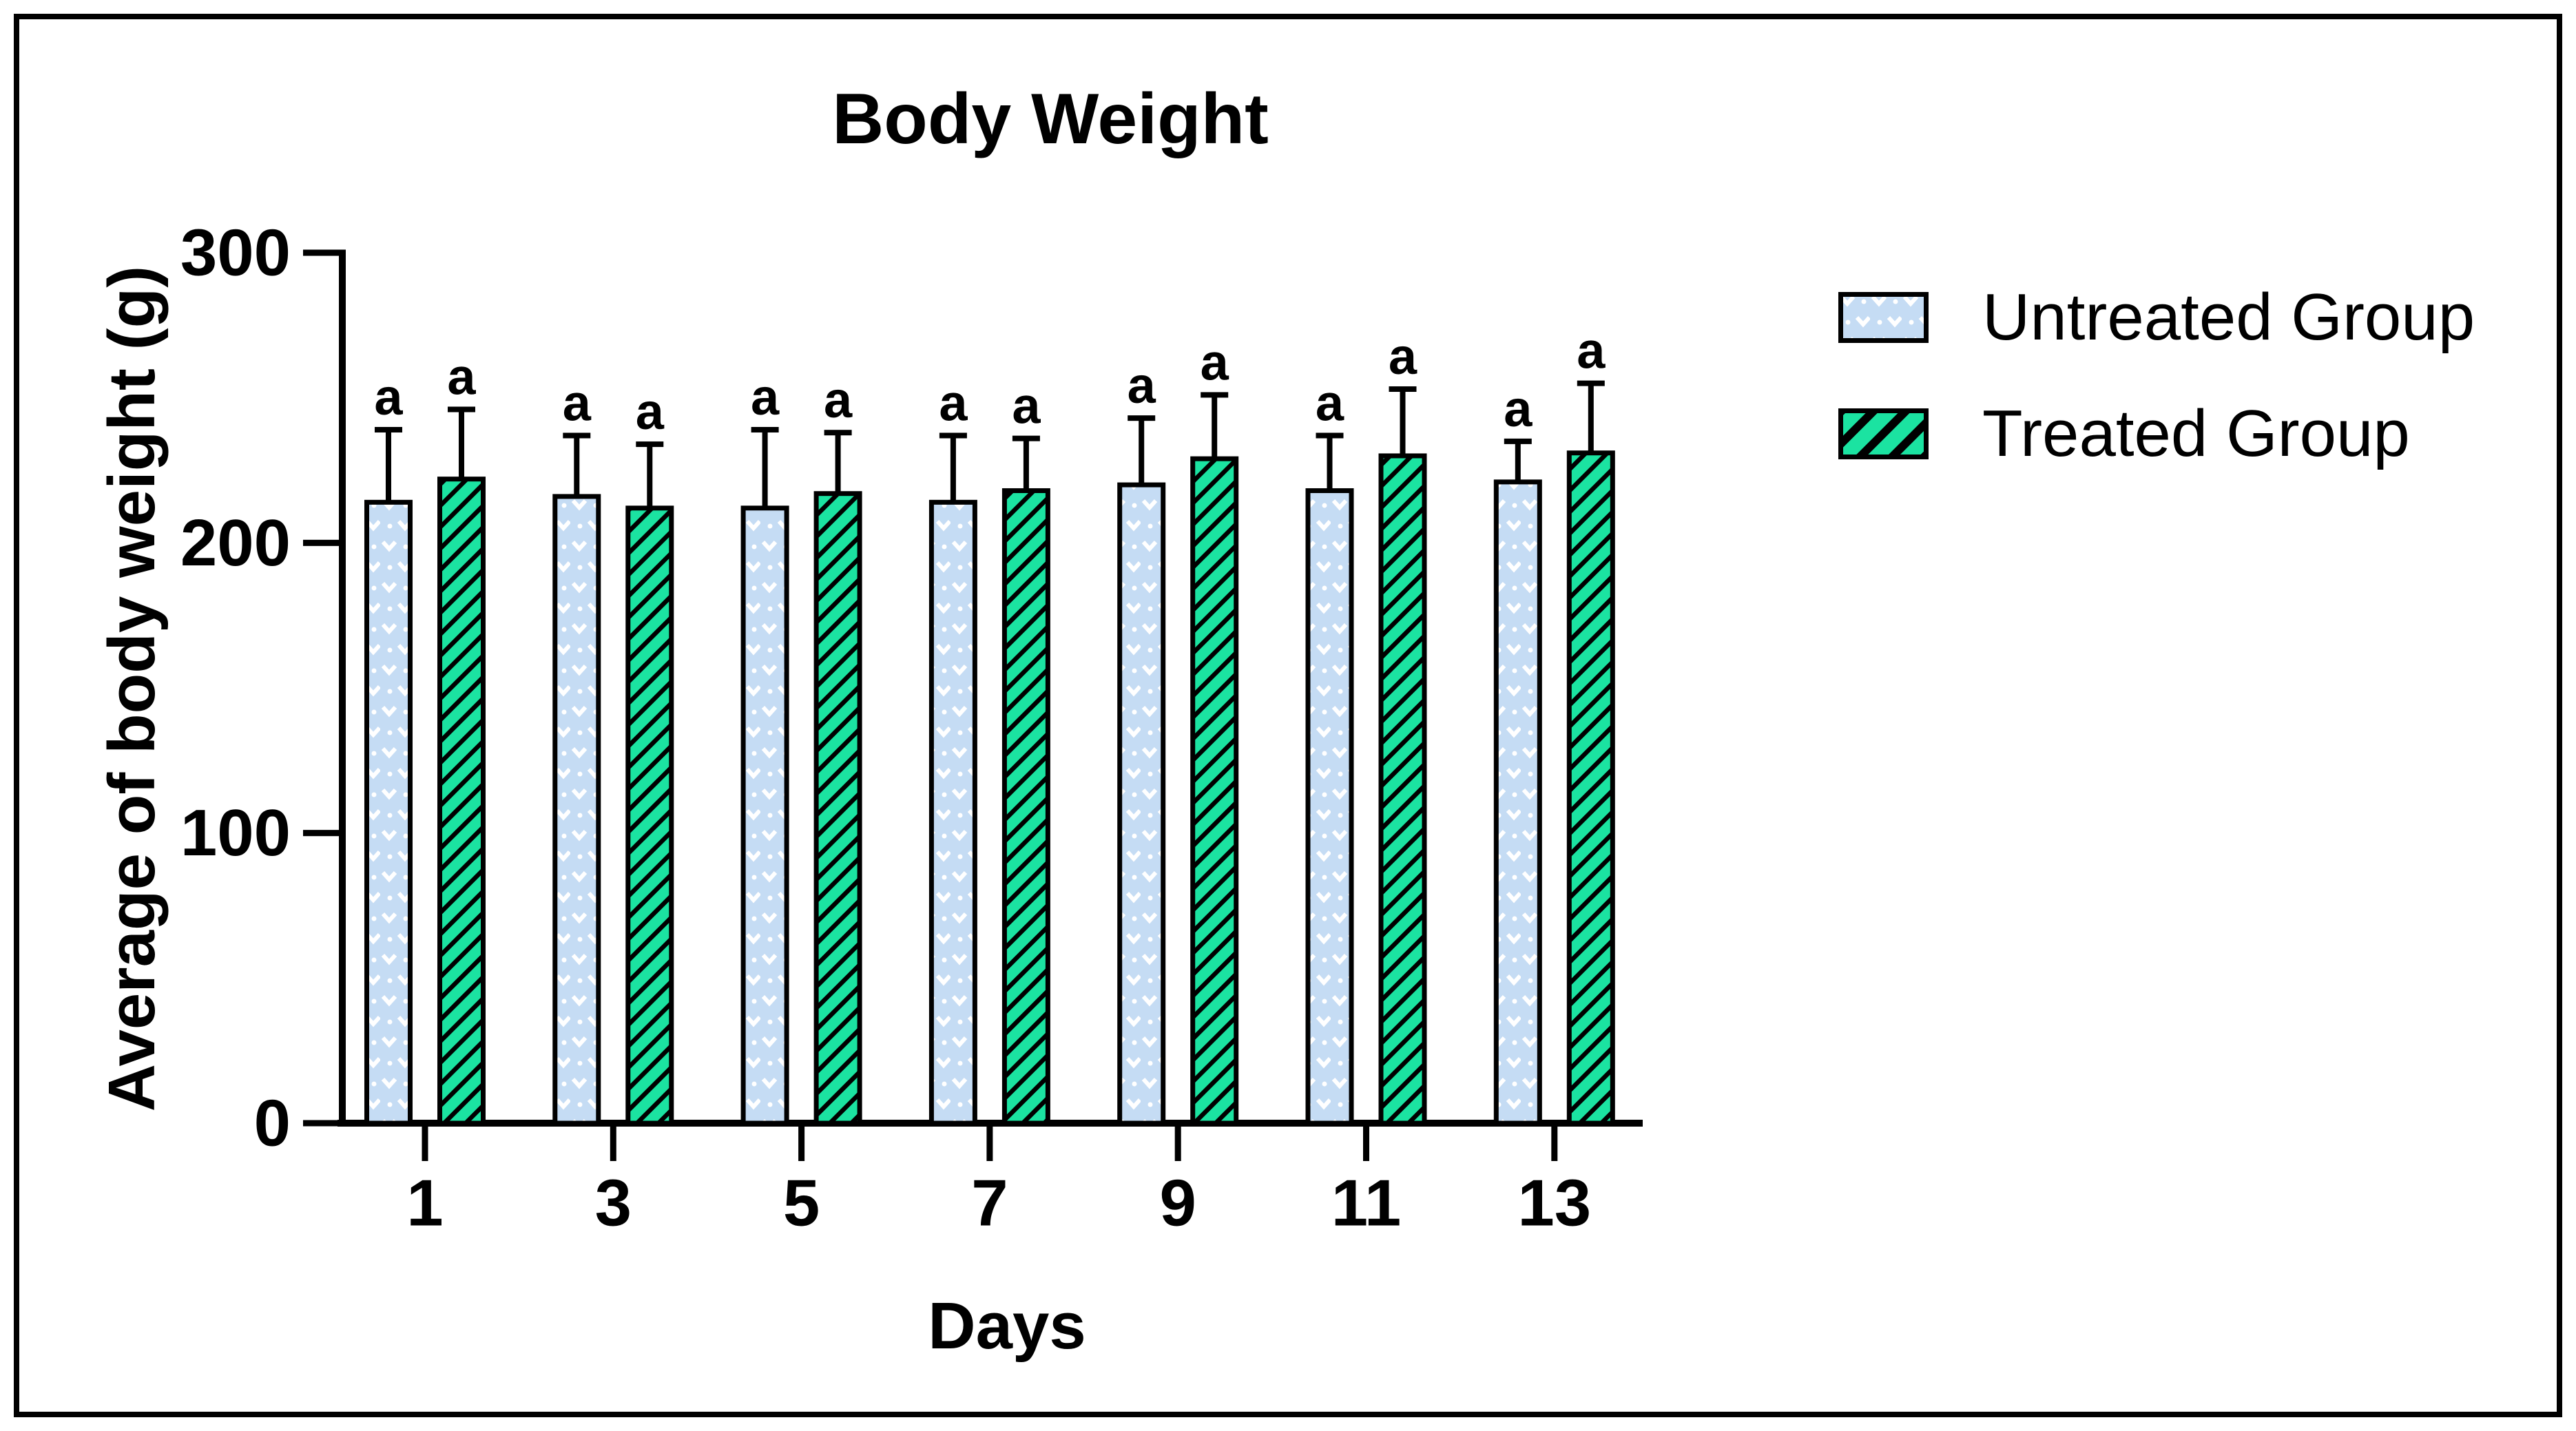 The image size is (2576, 1431). I want to click on y-tick-label-0: 0, so click(272, 1123).